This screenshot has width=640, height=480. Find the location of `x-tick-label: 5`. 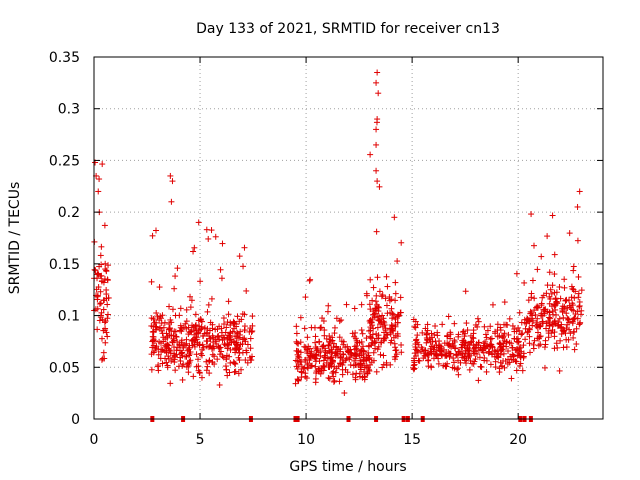

x-tick-label: 5 is located at coordinates (200, 440).